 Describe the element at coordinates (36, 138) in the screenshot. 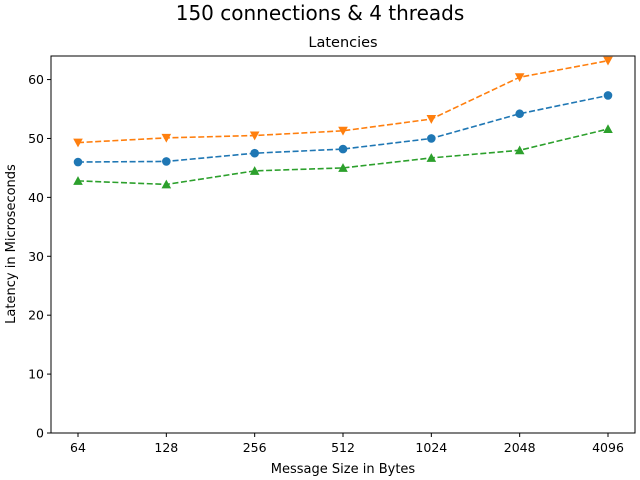

I see `y-tick-label: 50` at that location.